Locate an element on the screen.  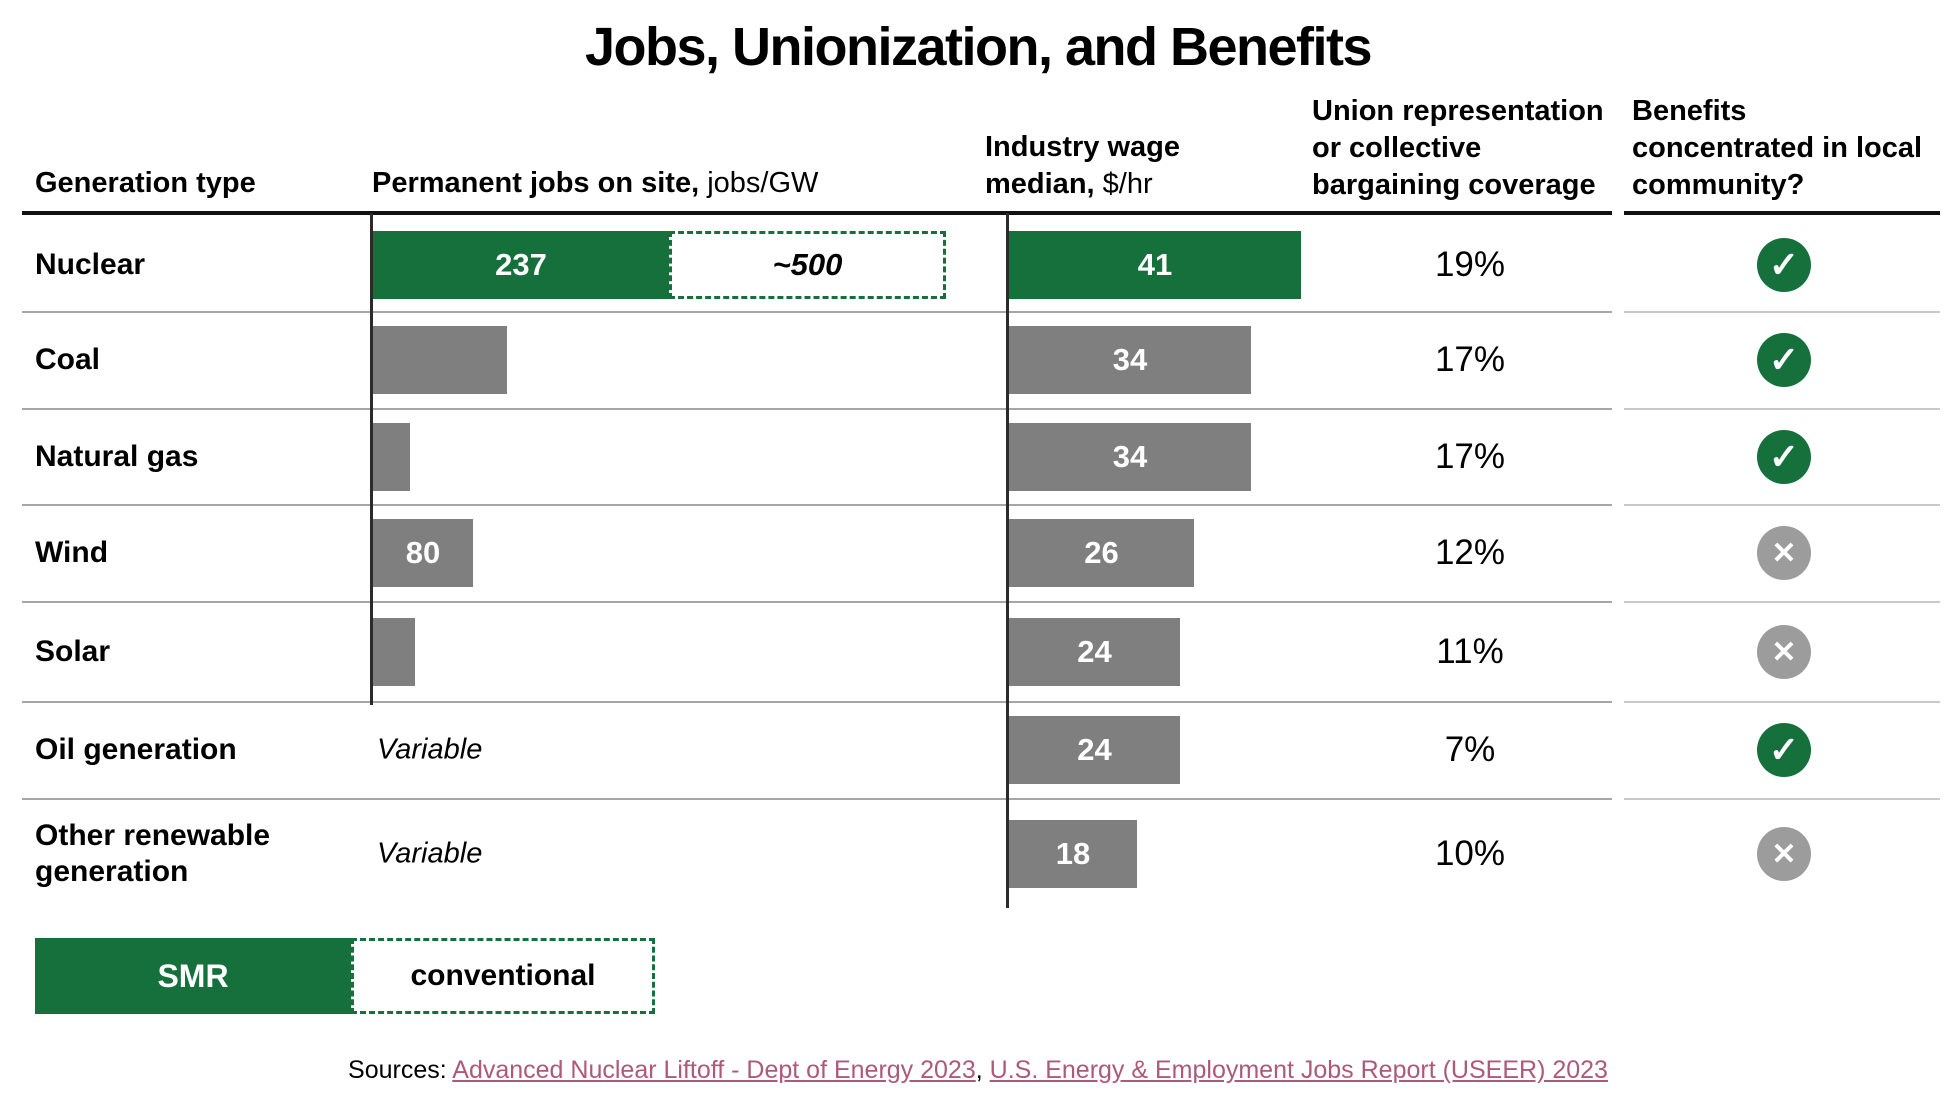
legend-smr-swatch: SMR is located at coordinates (193, 976).